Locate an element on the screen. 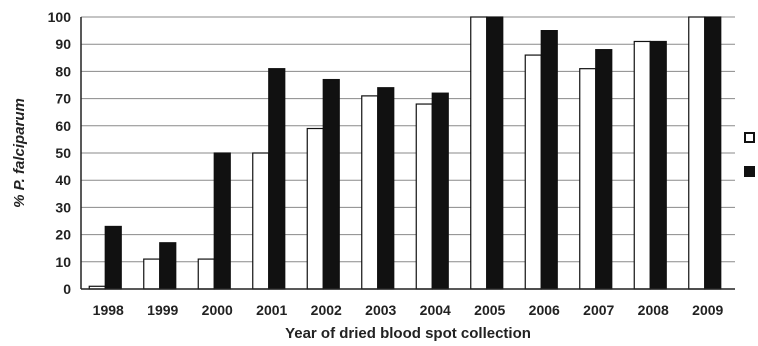 This screenshot has width=758, height=346. bar-series-2-2004 is located at coordinates (440, 191).